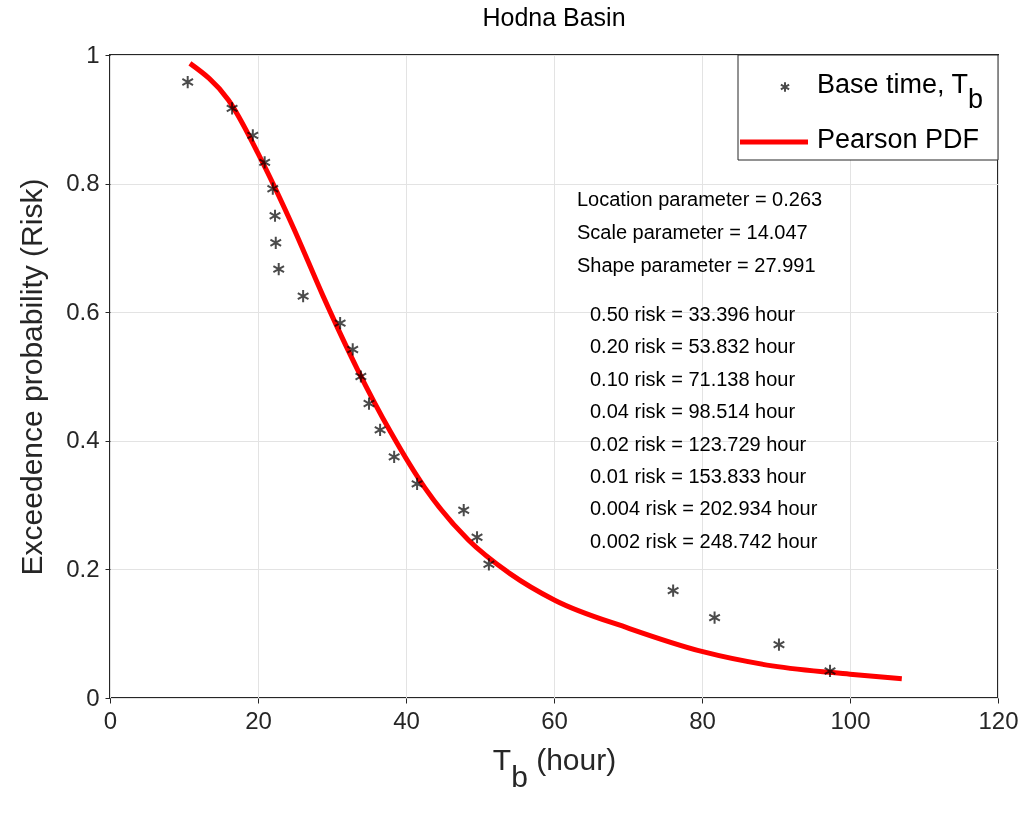 Image resolution: width=1028 pixels, height=820 pixels. Describe the element at coordinates (850, 720) in the screenshot. I see `x-tick-label: 100` at that location.